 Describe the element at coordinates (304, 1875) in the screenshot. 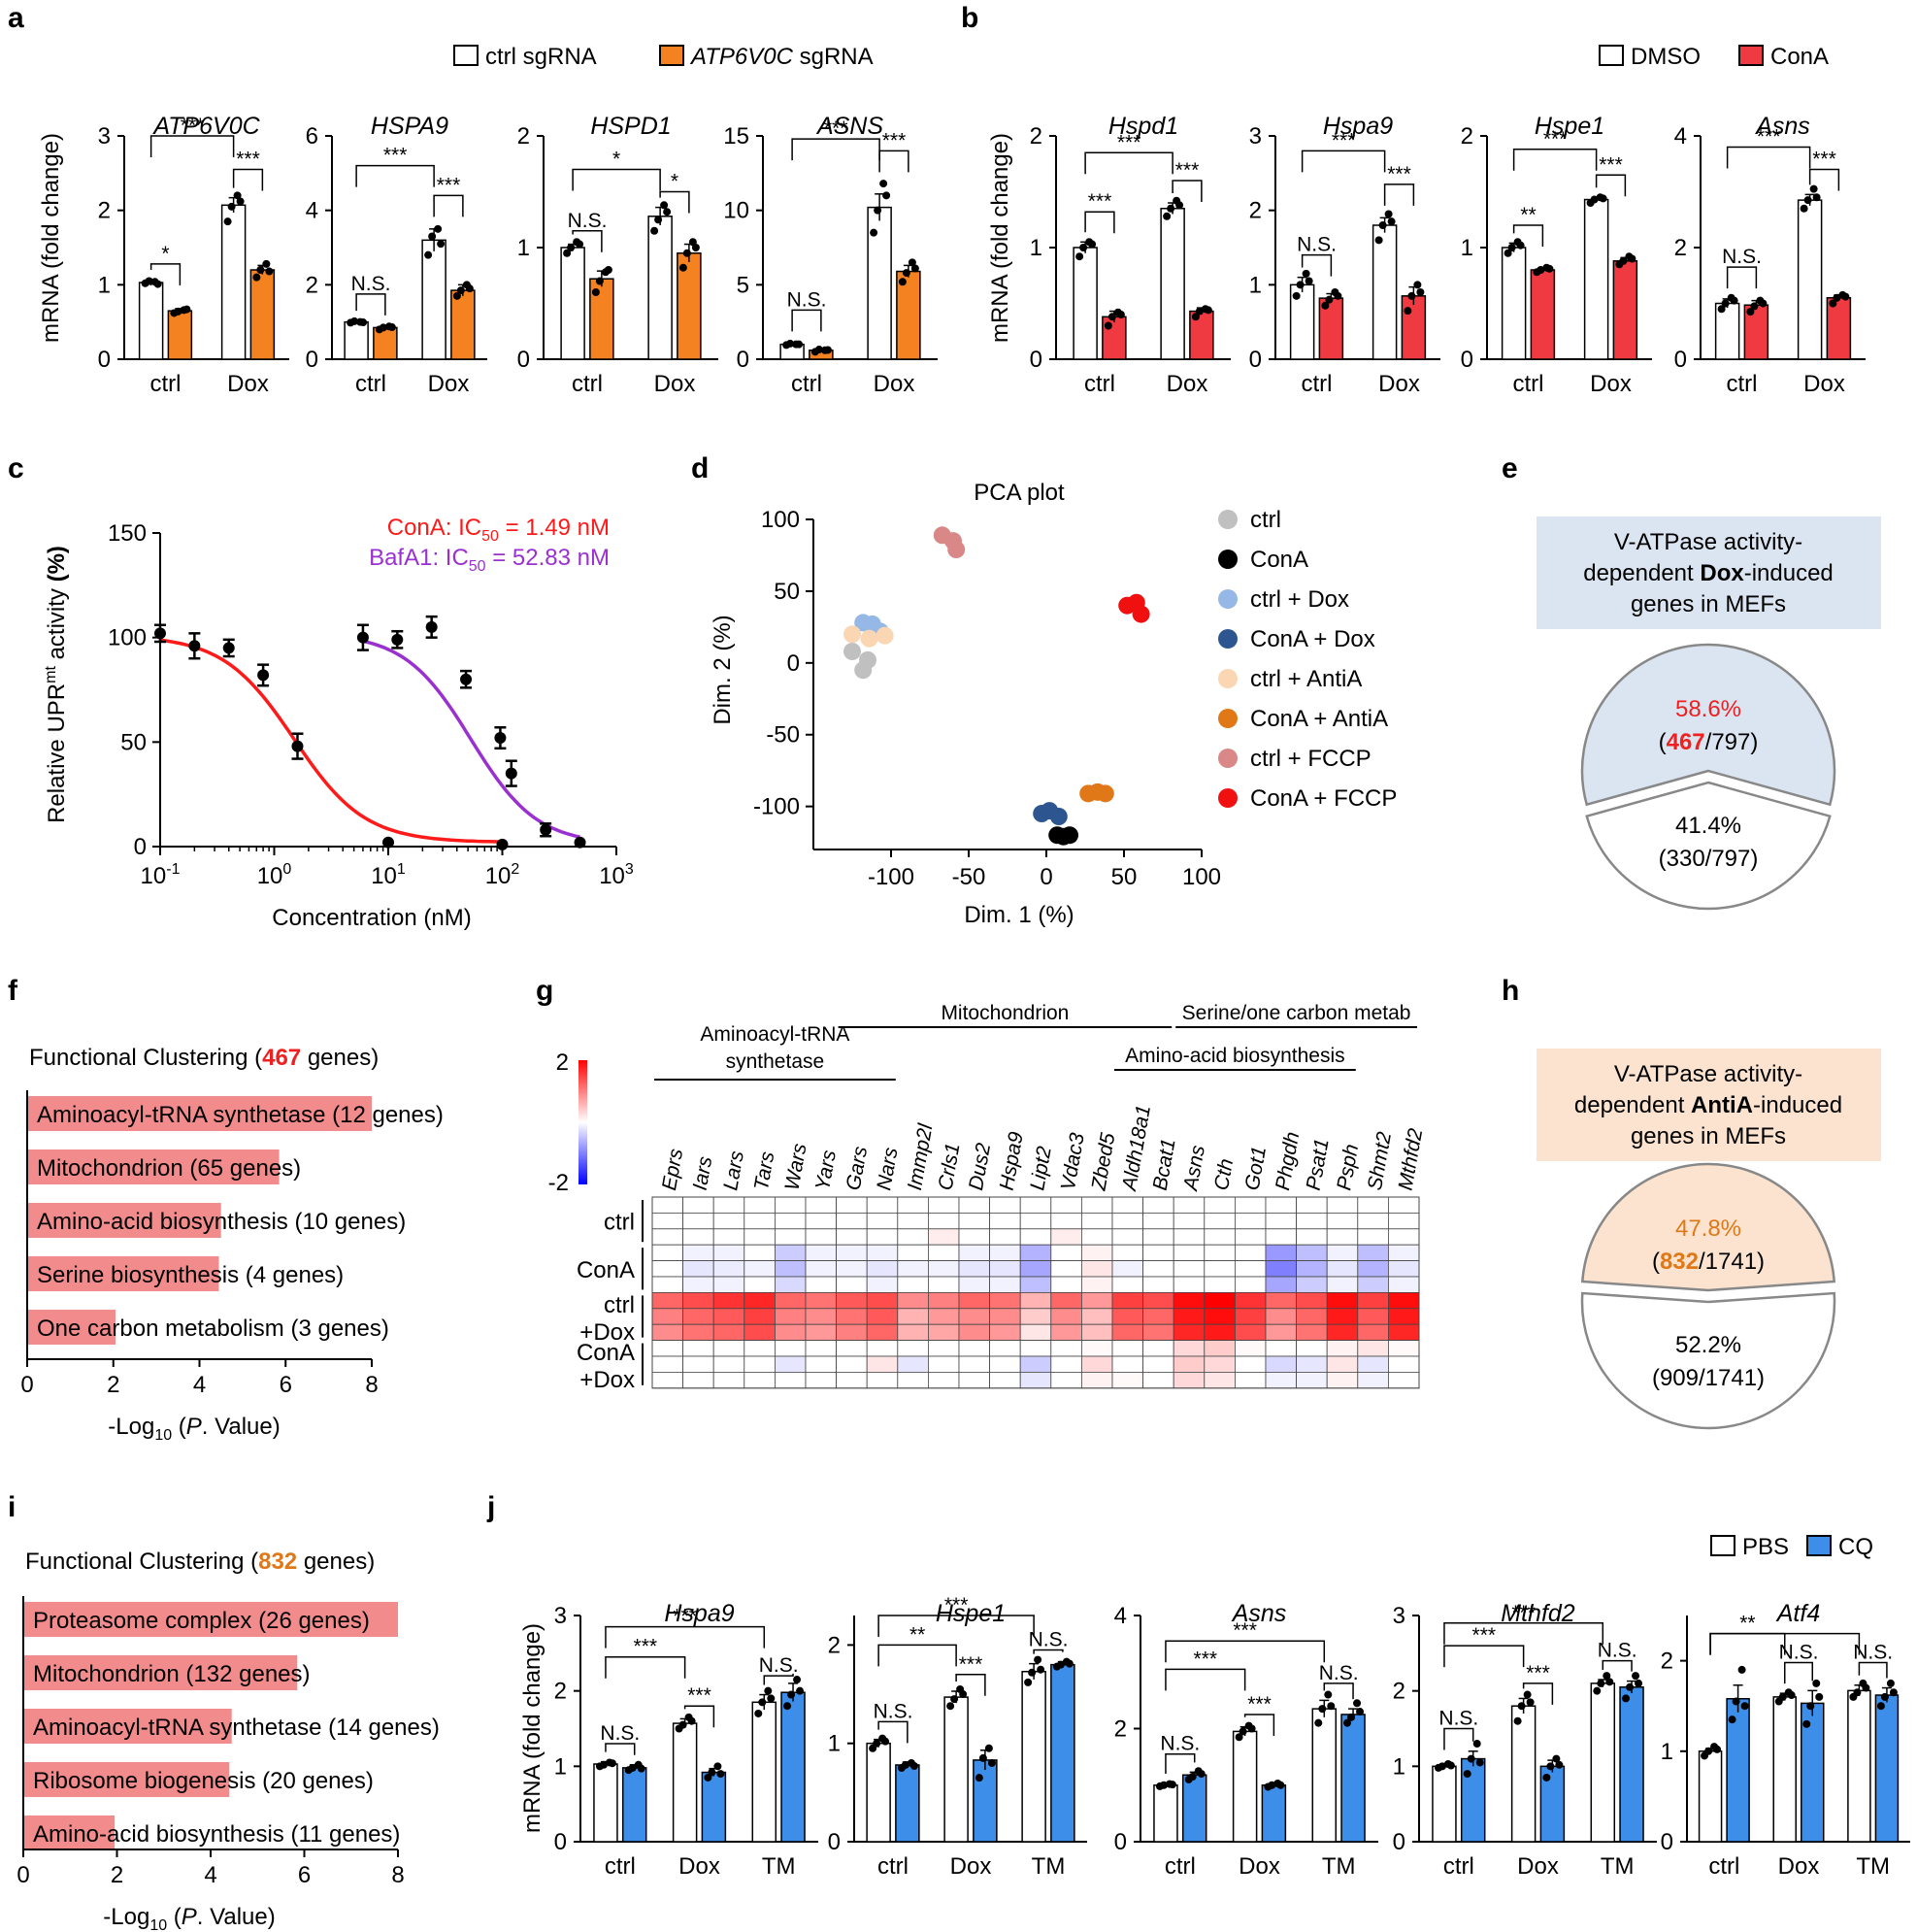

I see `x-tick-label: 6` at that location.